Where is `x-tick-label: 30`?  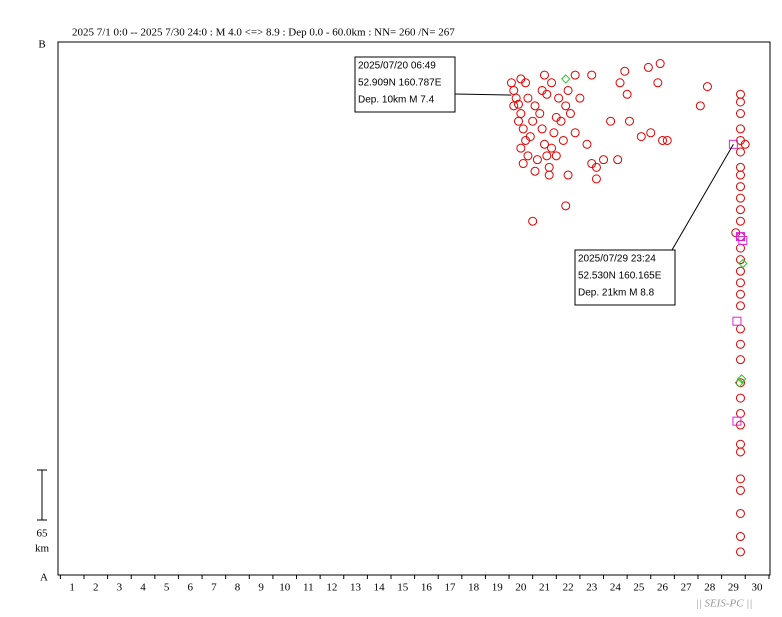
x-tick-label: 30 is located at coordinates (758, 588).